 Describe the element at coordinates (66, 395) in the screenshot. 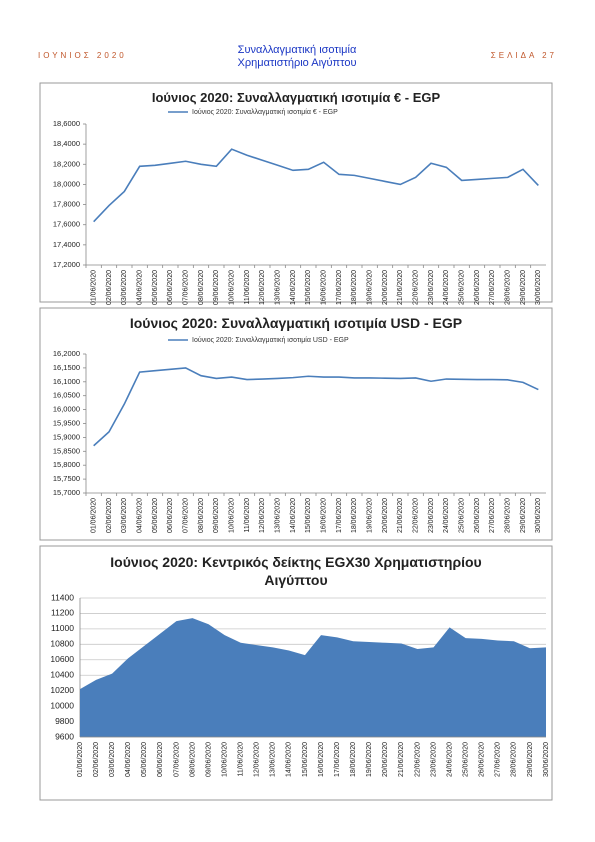

I see `y-tick-label: 16,0500` at that location.